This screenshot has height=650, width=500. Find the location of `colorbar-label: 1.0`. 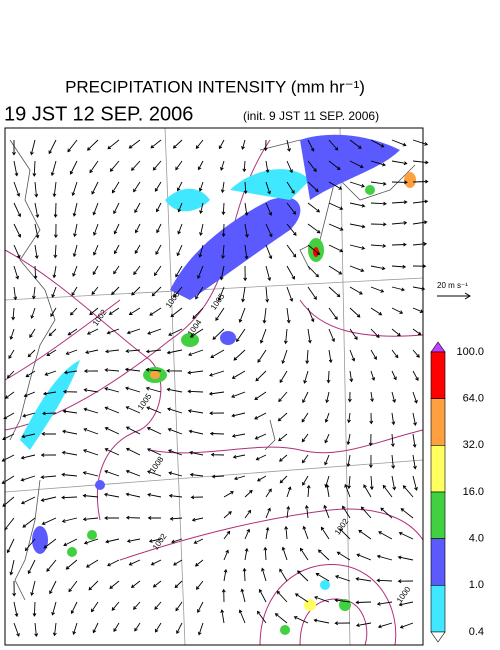

colorbar-label: 1.0 is located at coordinates (476, 585).